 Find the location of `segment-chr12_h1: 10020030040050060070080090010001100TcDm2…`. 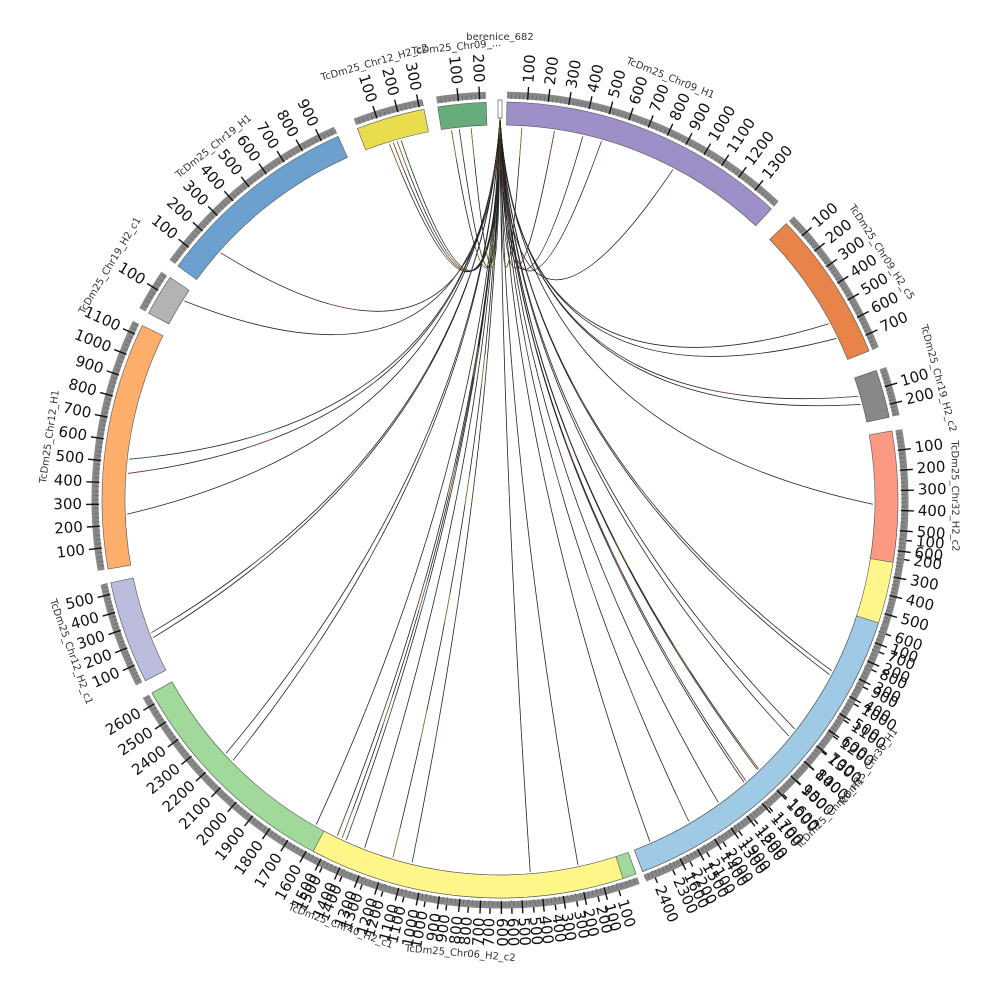

segment-chr12_h1: 10020030040050060070080090010001100TcDm2… is located at coordinates (101, 437).